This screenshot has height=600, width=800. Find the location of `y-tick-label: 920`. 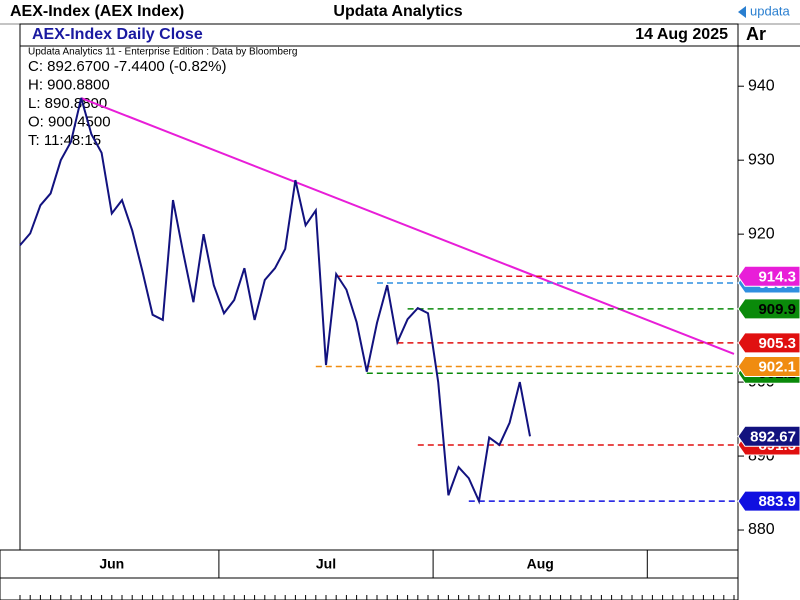

y-tick-label: 920 is located at coordinates (761, 233).